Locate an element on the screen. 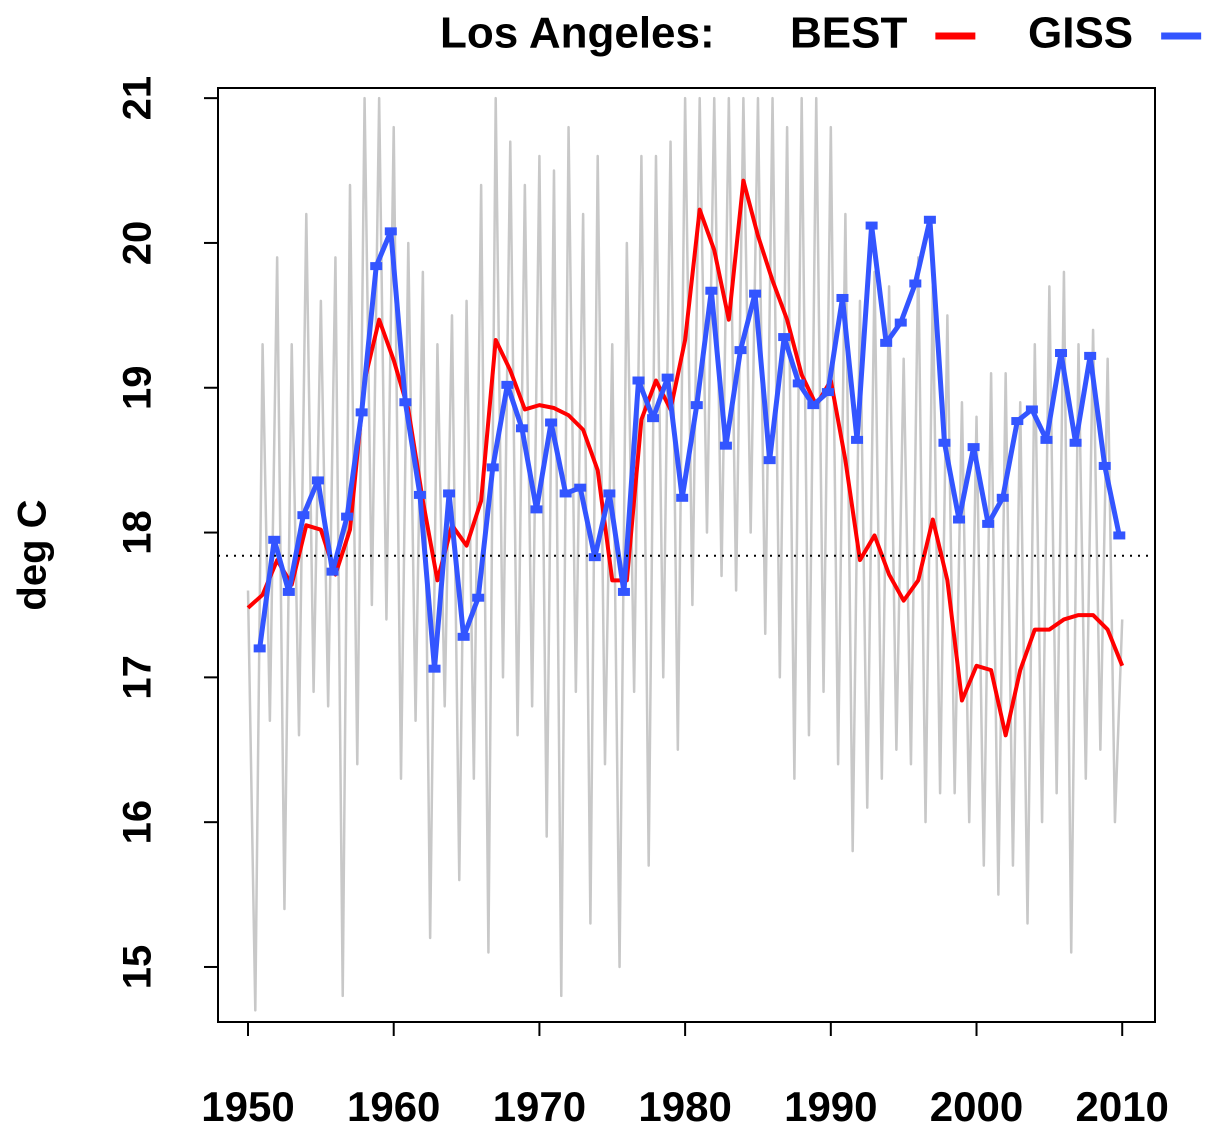 The height and width of the screenshot is (1135, 1212). x-tick-label: 1980 is located at coordinates (684, 1106).